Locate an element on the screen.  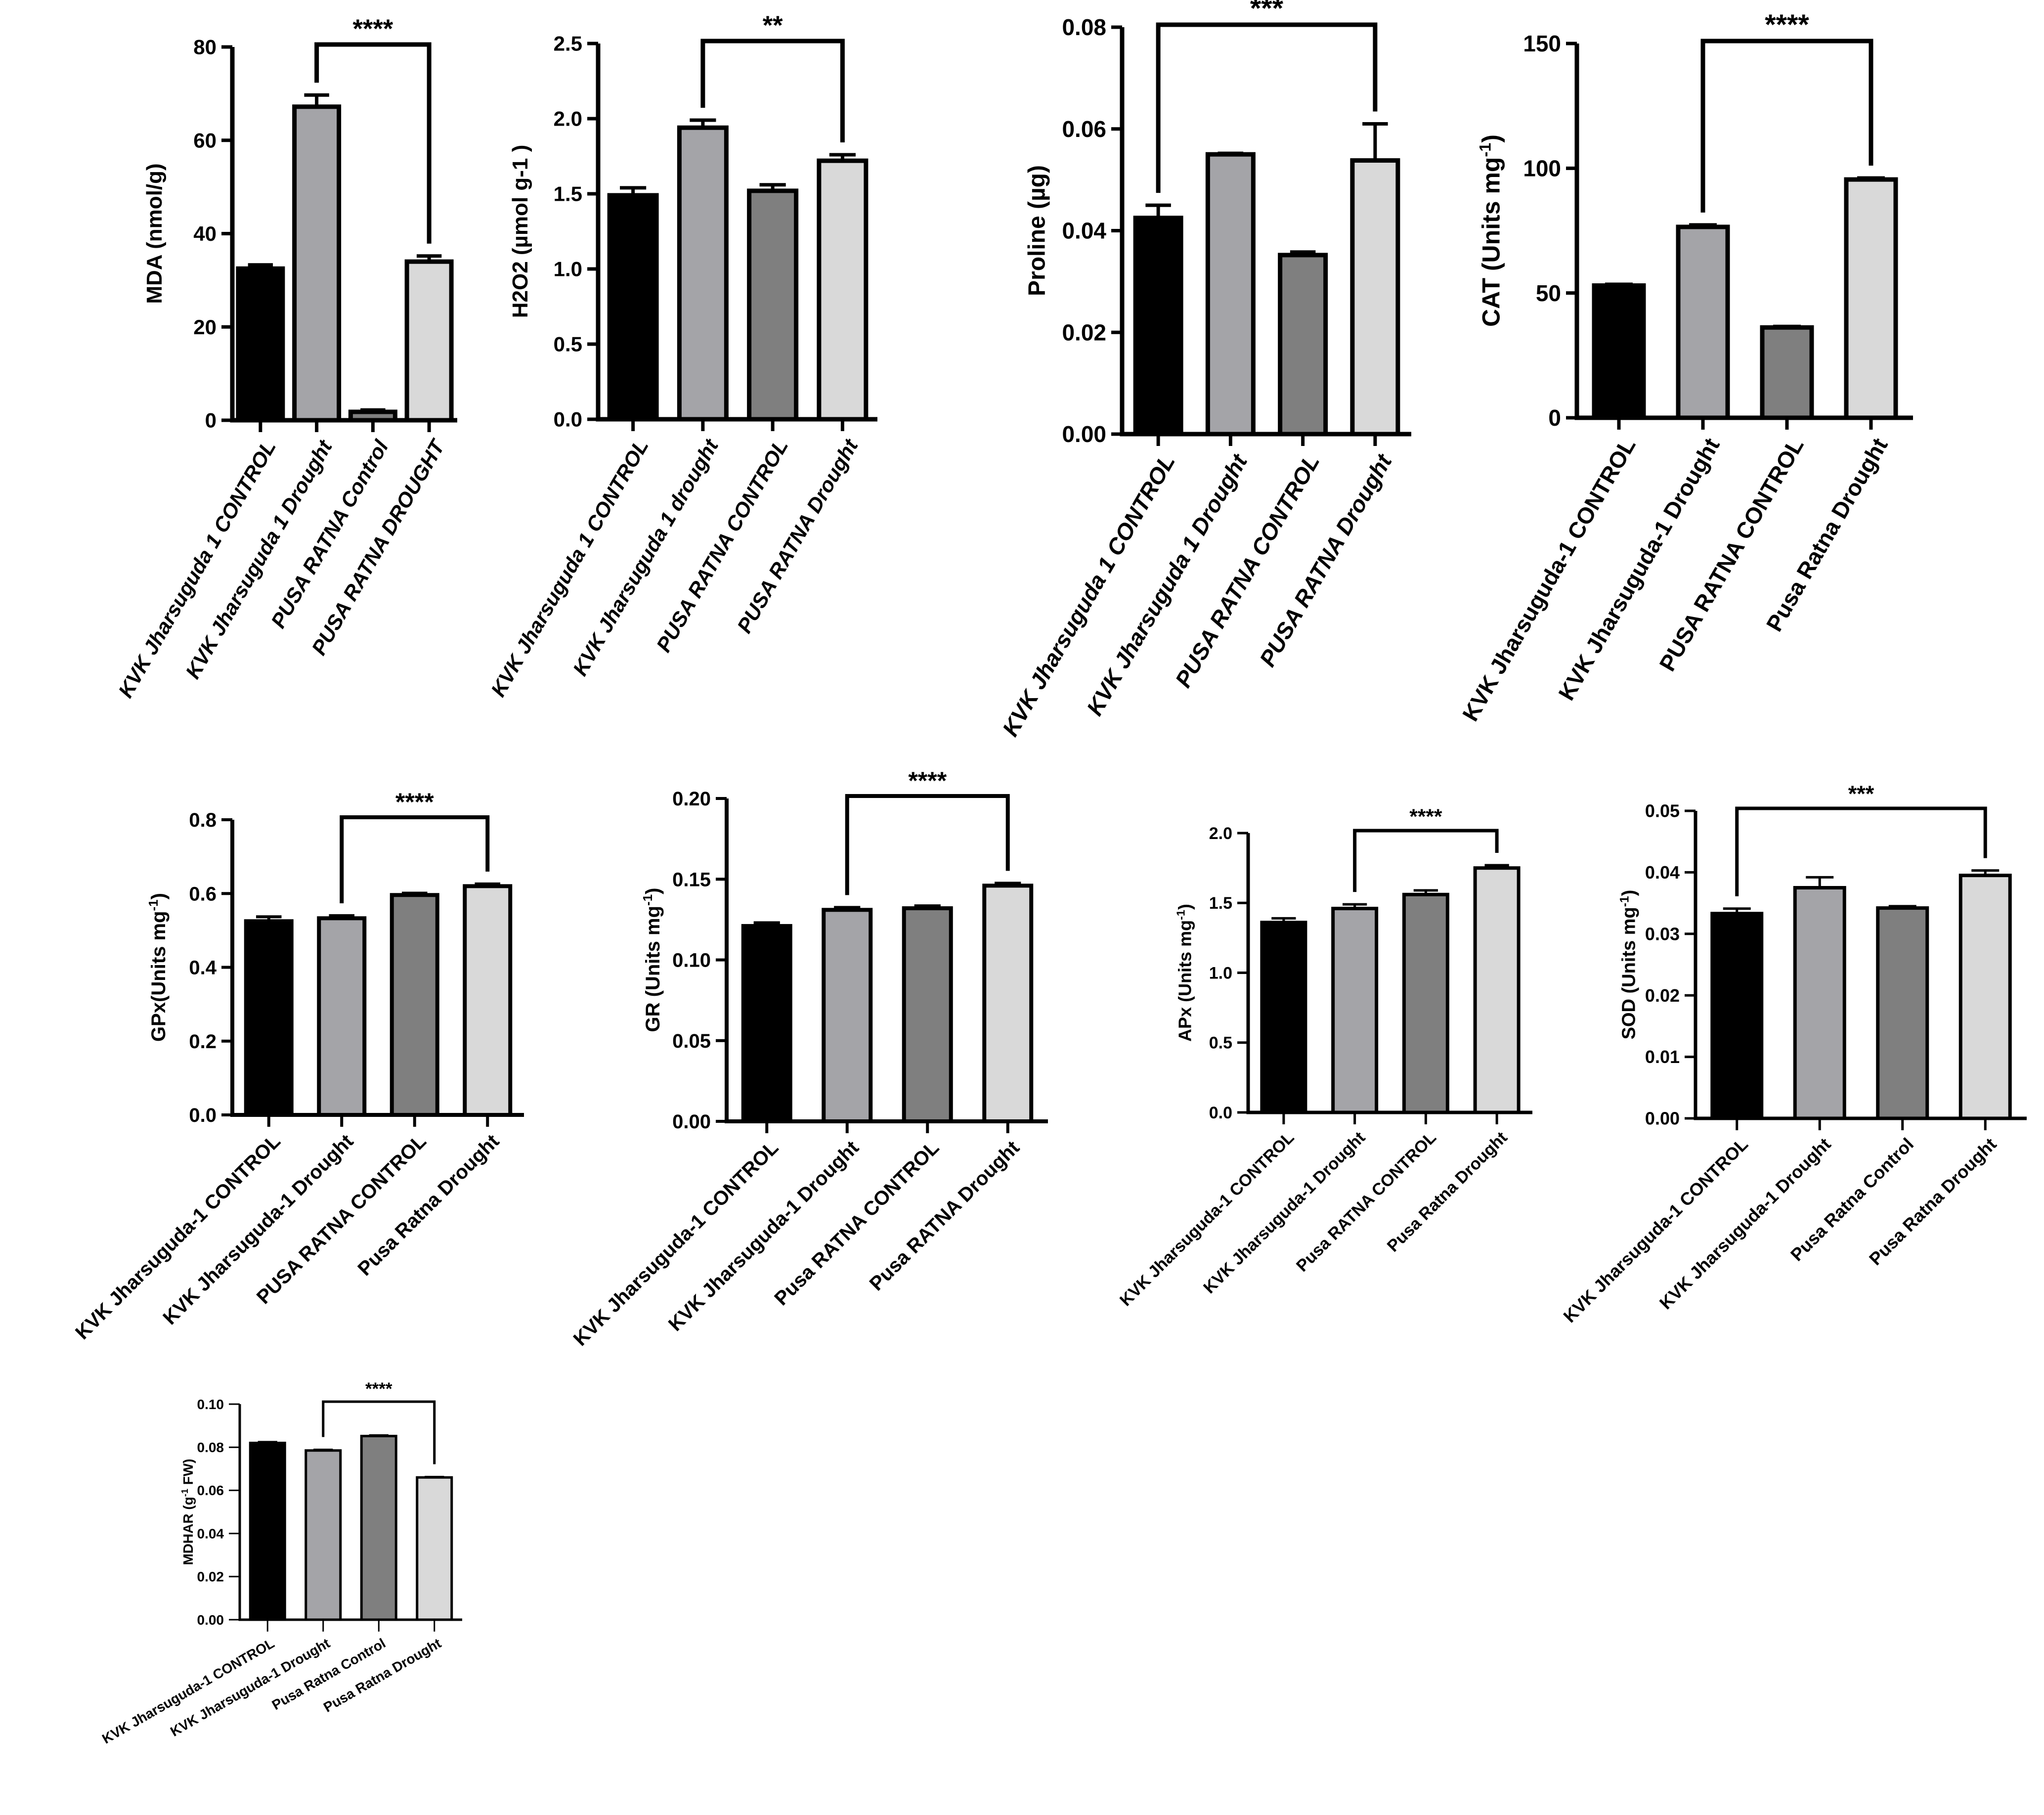
y-axis-title: APx (Units mg-1) is located at coordinates (1184, 973).